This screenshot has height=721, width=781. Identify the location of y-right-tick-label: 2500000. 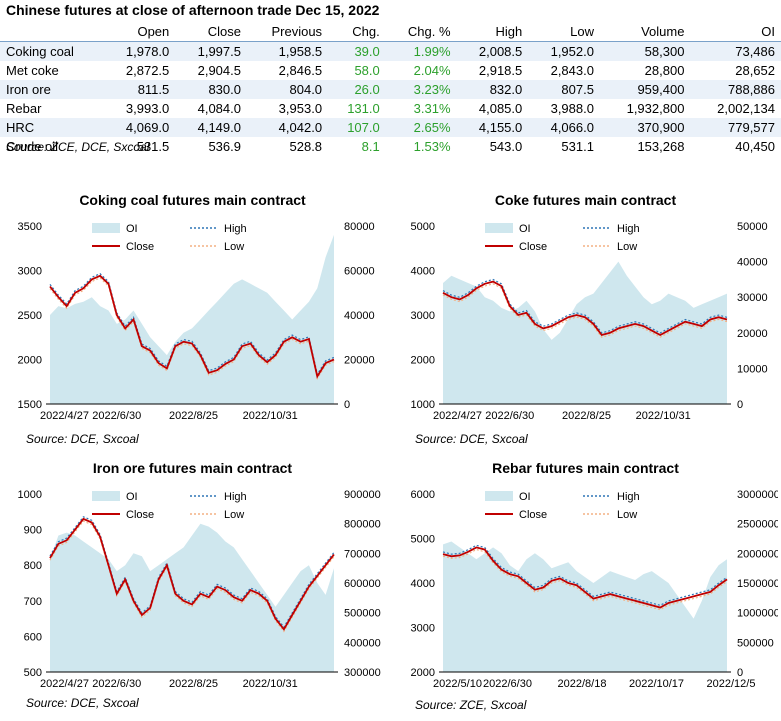
(757, 525).